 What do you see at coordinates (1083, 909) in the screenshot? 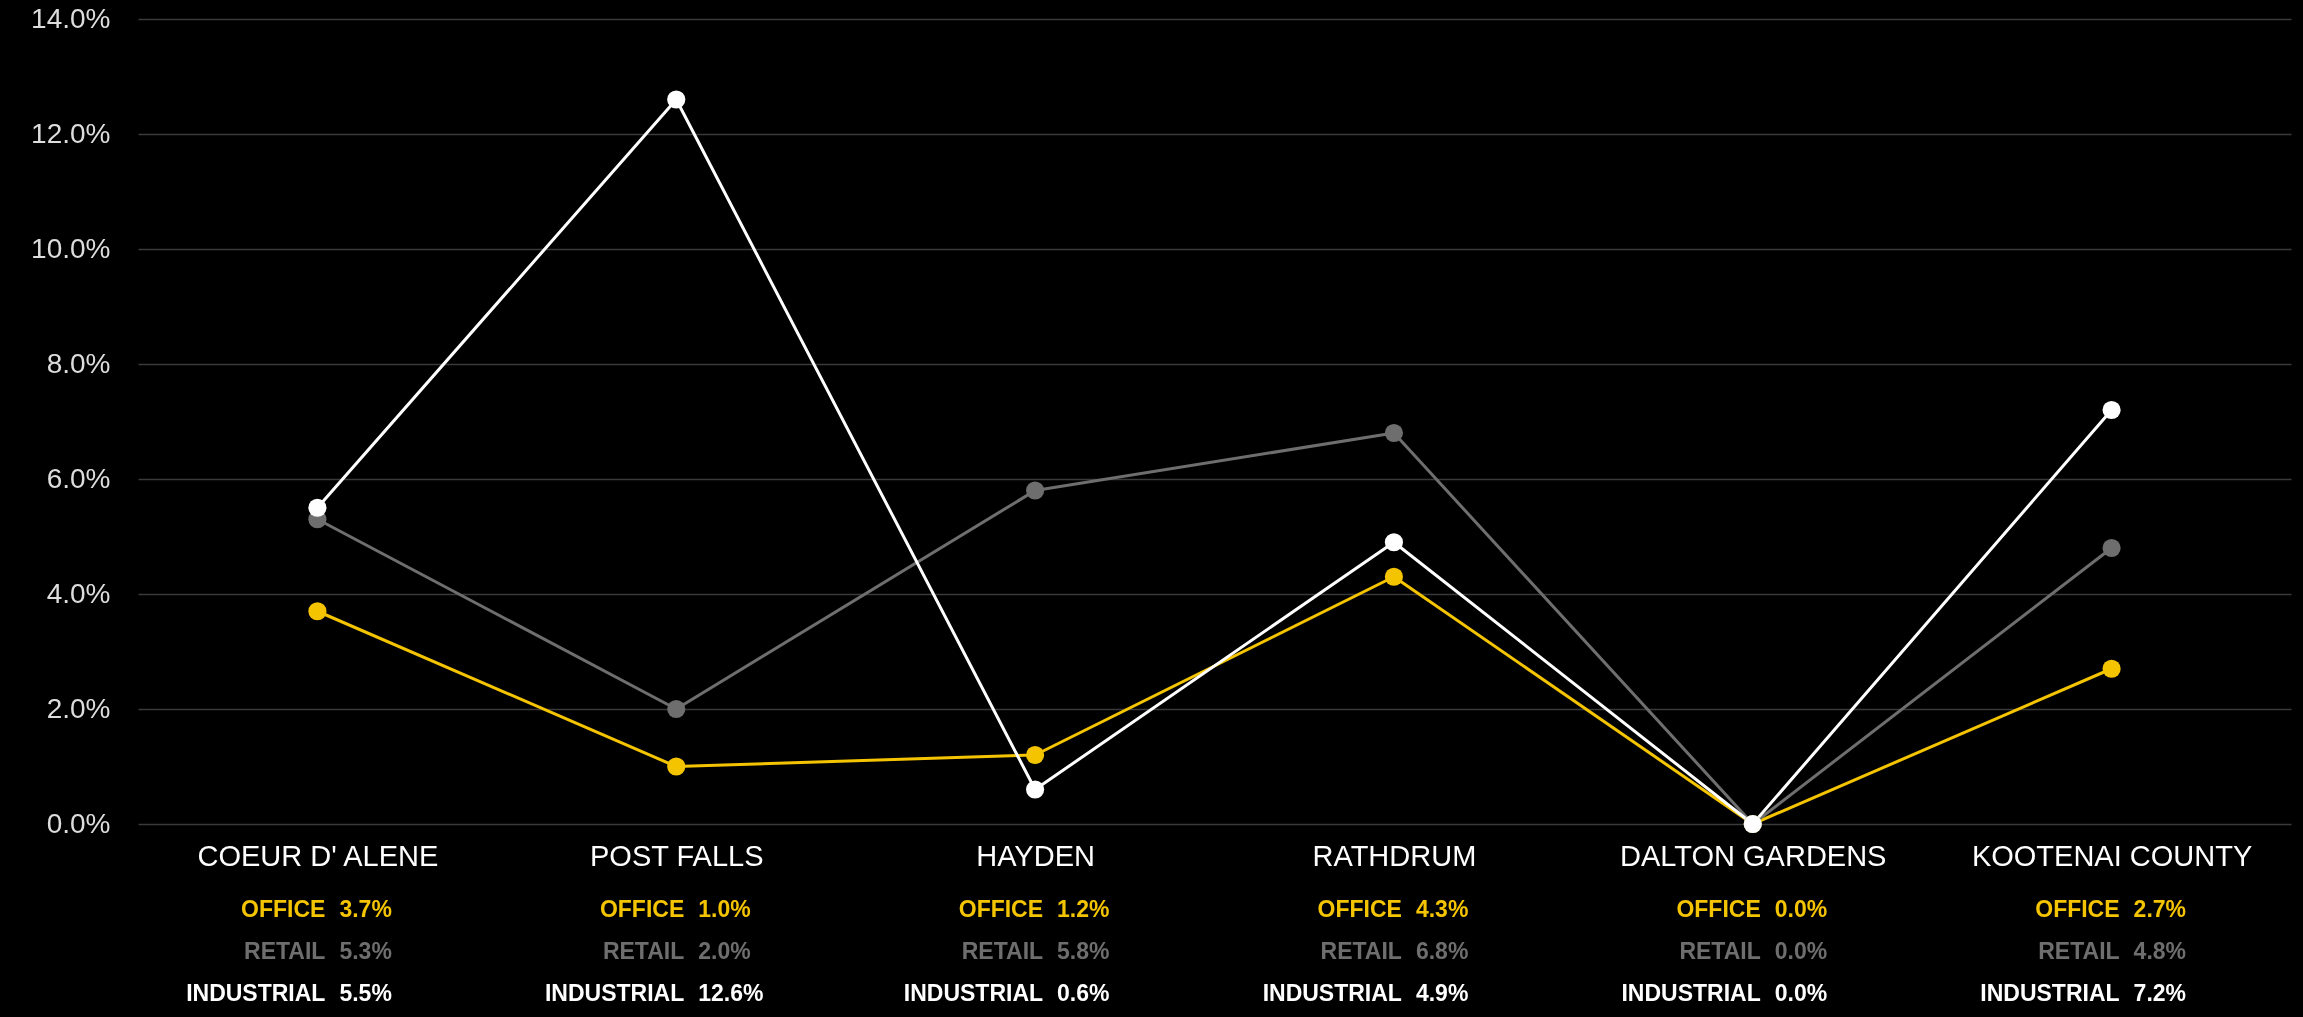
I see `data-label: 1.2%` at bounding box center [1083, 909].